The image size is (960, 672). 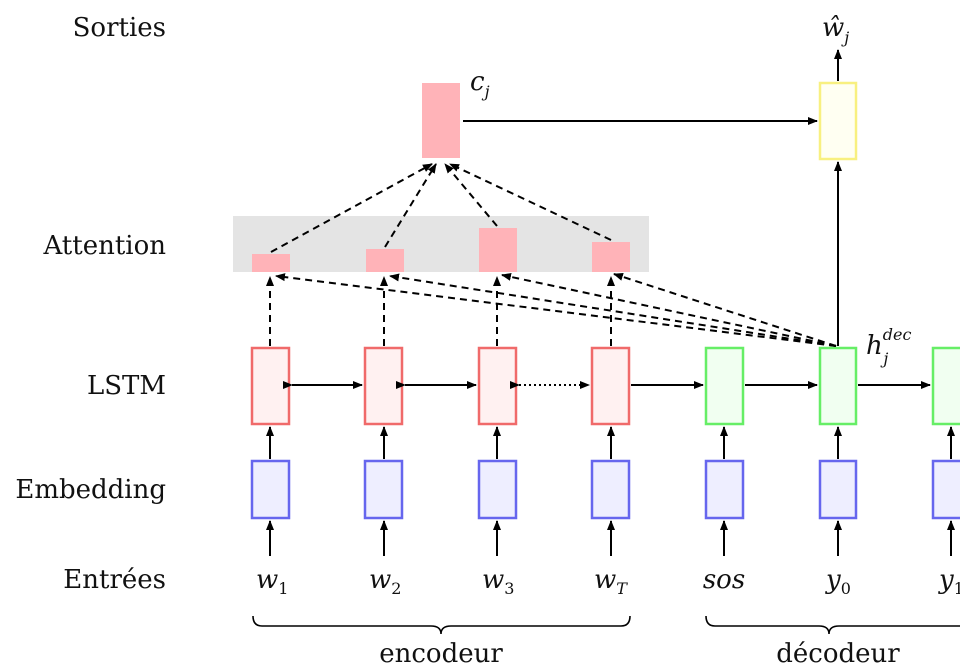 I want to click on encoder-lstm-T, so click(x=610, y=386).